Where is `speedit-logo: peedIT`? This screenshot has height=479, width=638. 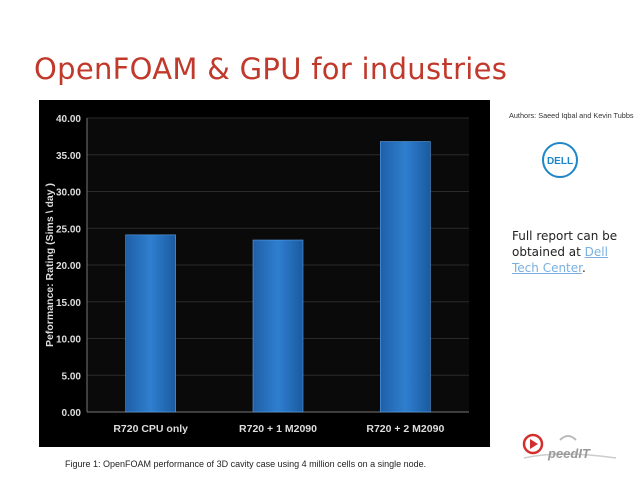
speedit-logo: peedIT is located at coordinates (569, 447).